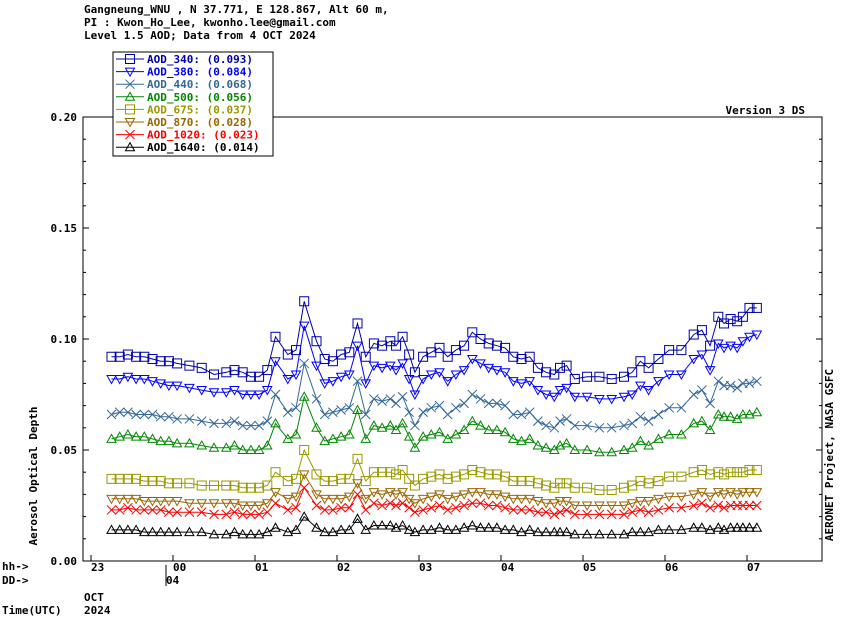 The width and height of the screenshot is (850, 620). Describe the element at coordinates (64, 339) in the screenshot. I see `y-tick-label: 0.10` at that location.